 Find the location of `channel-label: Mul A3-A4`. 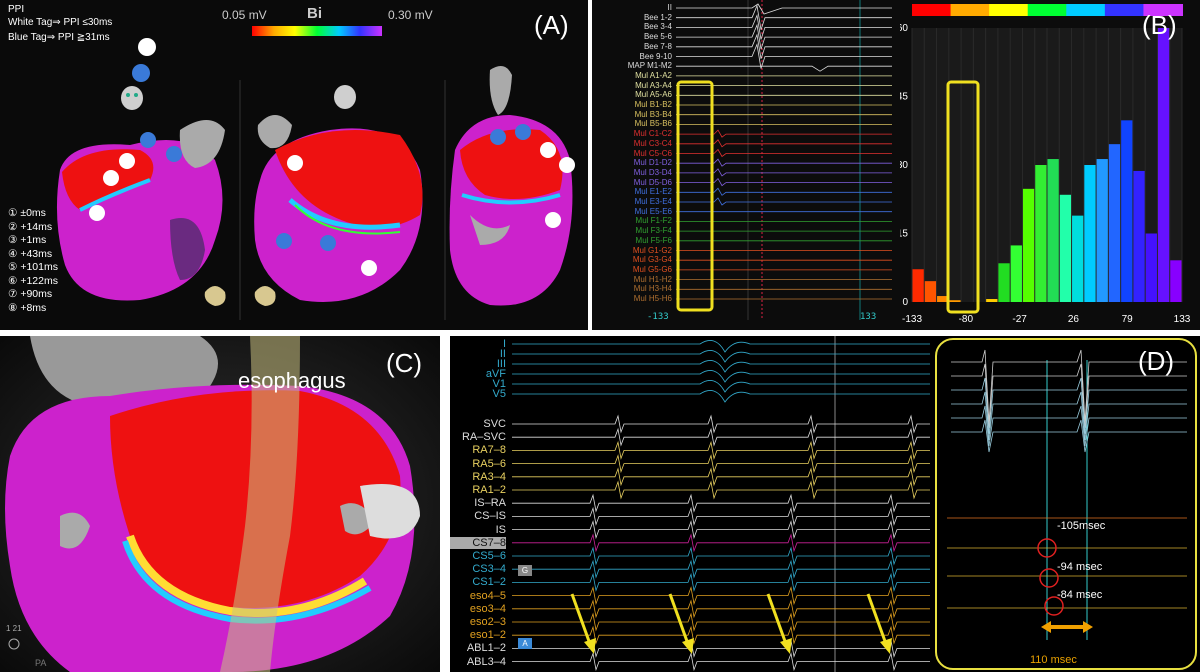

channel-label: Mul A3-A4 is located at coordinates (653, 85).